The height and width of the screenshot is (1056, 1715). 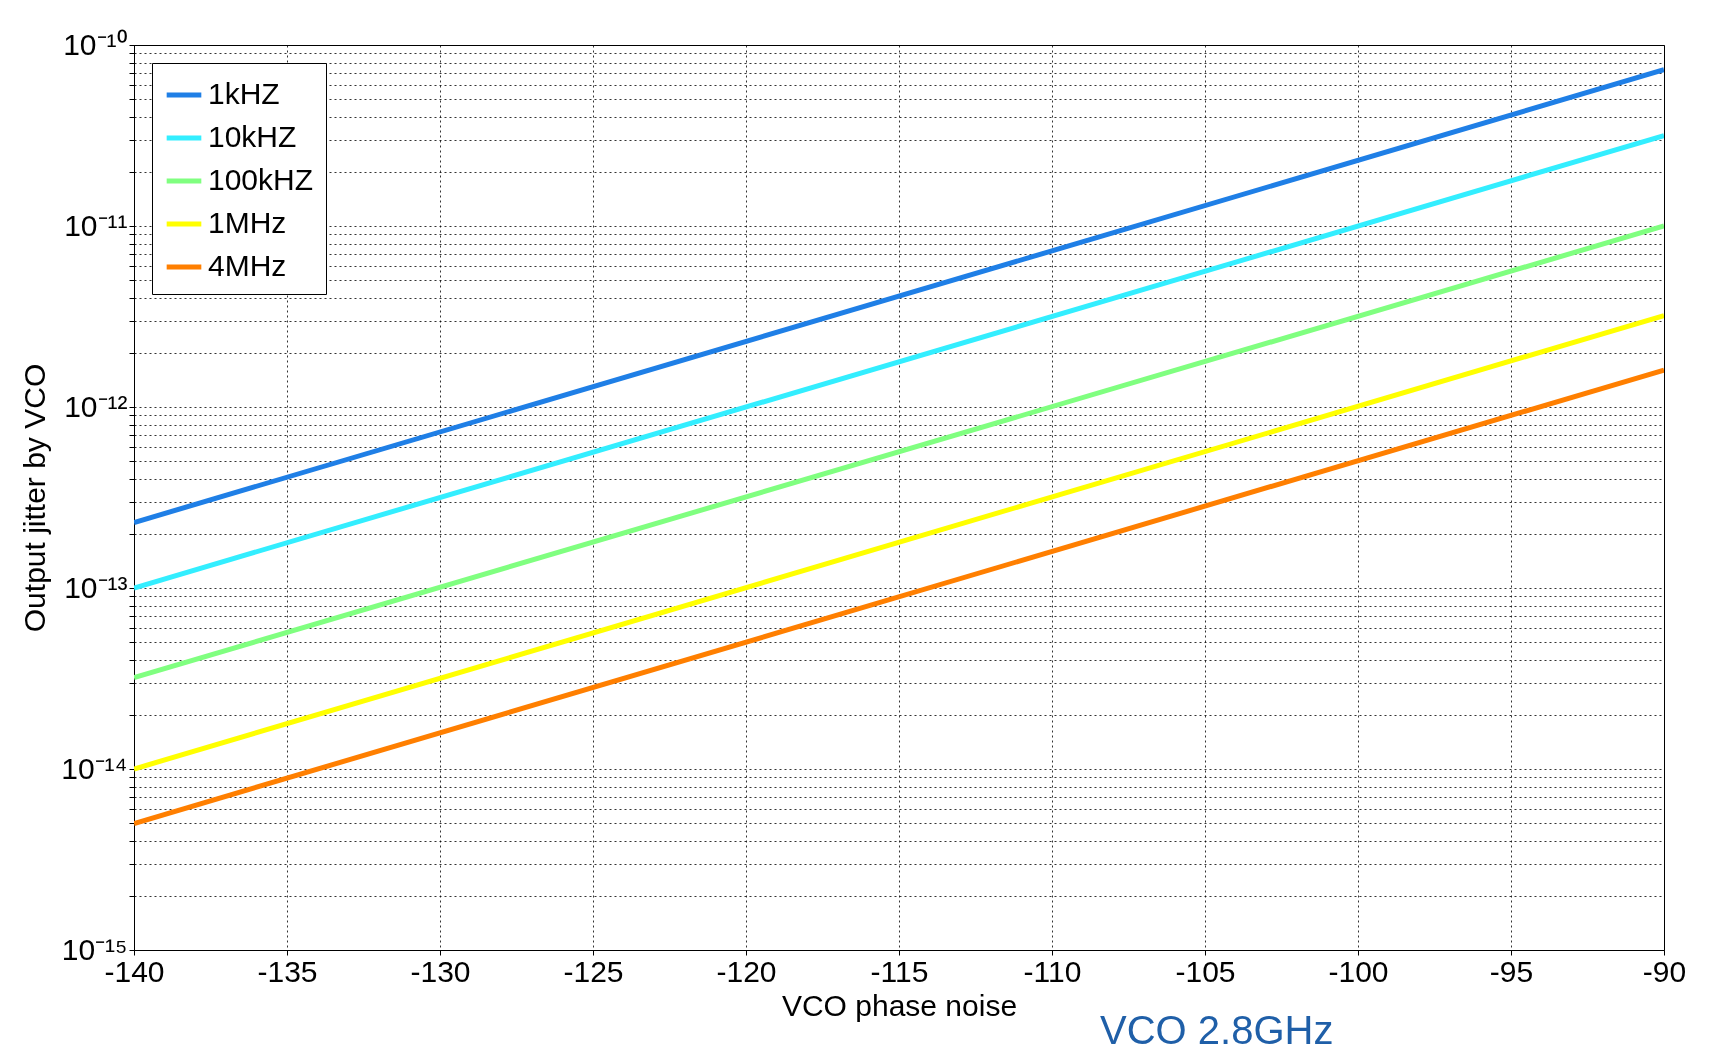 I want to click on text: VCO 2.8GHz, so click(x=1217, y=1030).